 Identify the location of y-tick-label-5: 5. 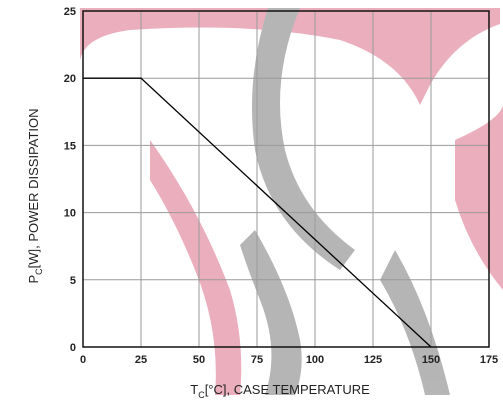
(73, 281).